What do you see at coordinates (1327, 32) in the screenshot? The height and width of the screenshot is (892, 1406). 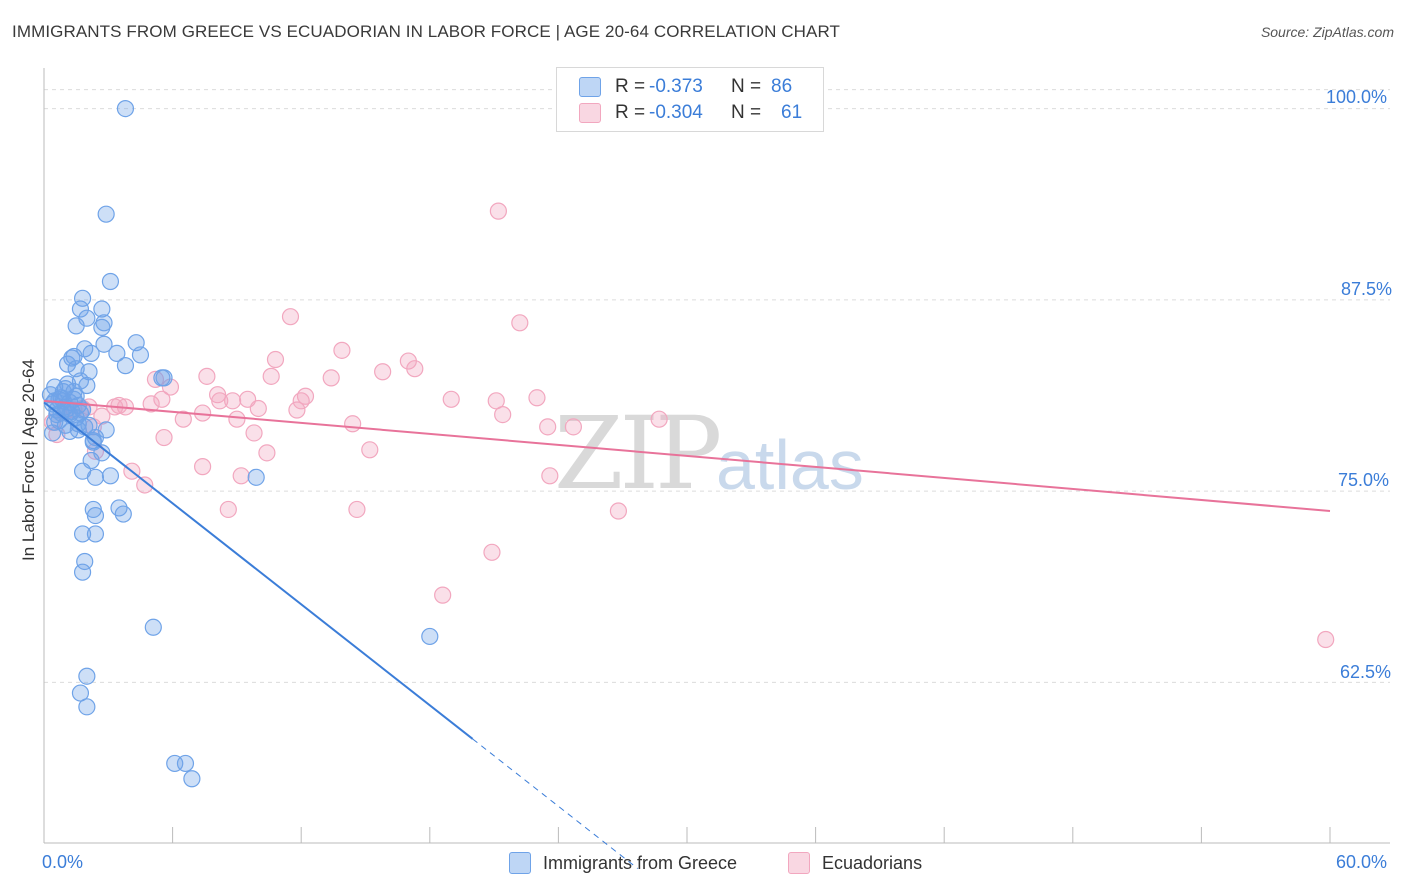 I see `source-label: Source: ZipAtlas.com` at bounding box center [1327, 32].